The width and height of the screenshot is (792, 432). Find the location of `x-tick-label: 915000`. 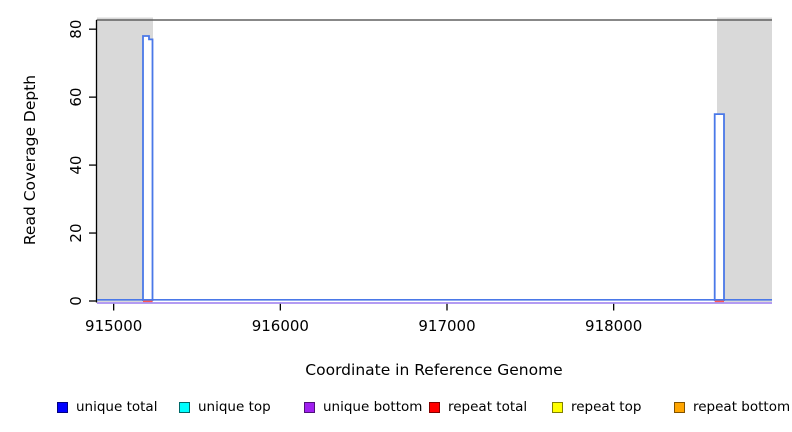

x-tick-label: 915000 is located at coordinates (113, 326).